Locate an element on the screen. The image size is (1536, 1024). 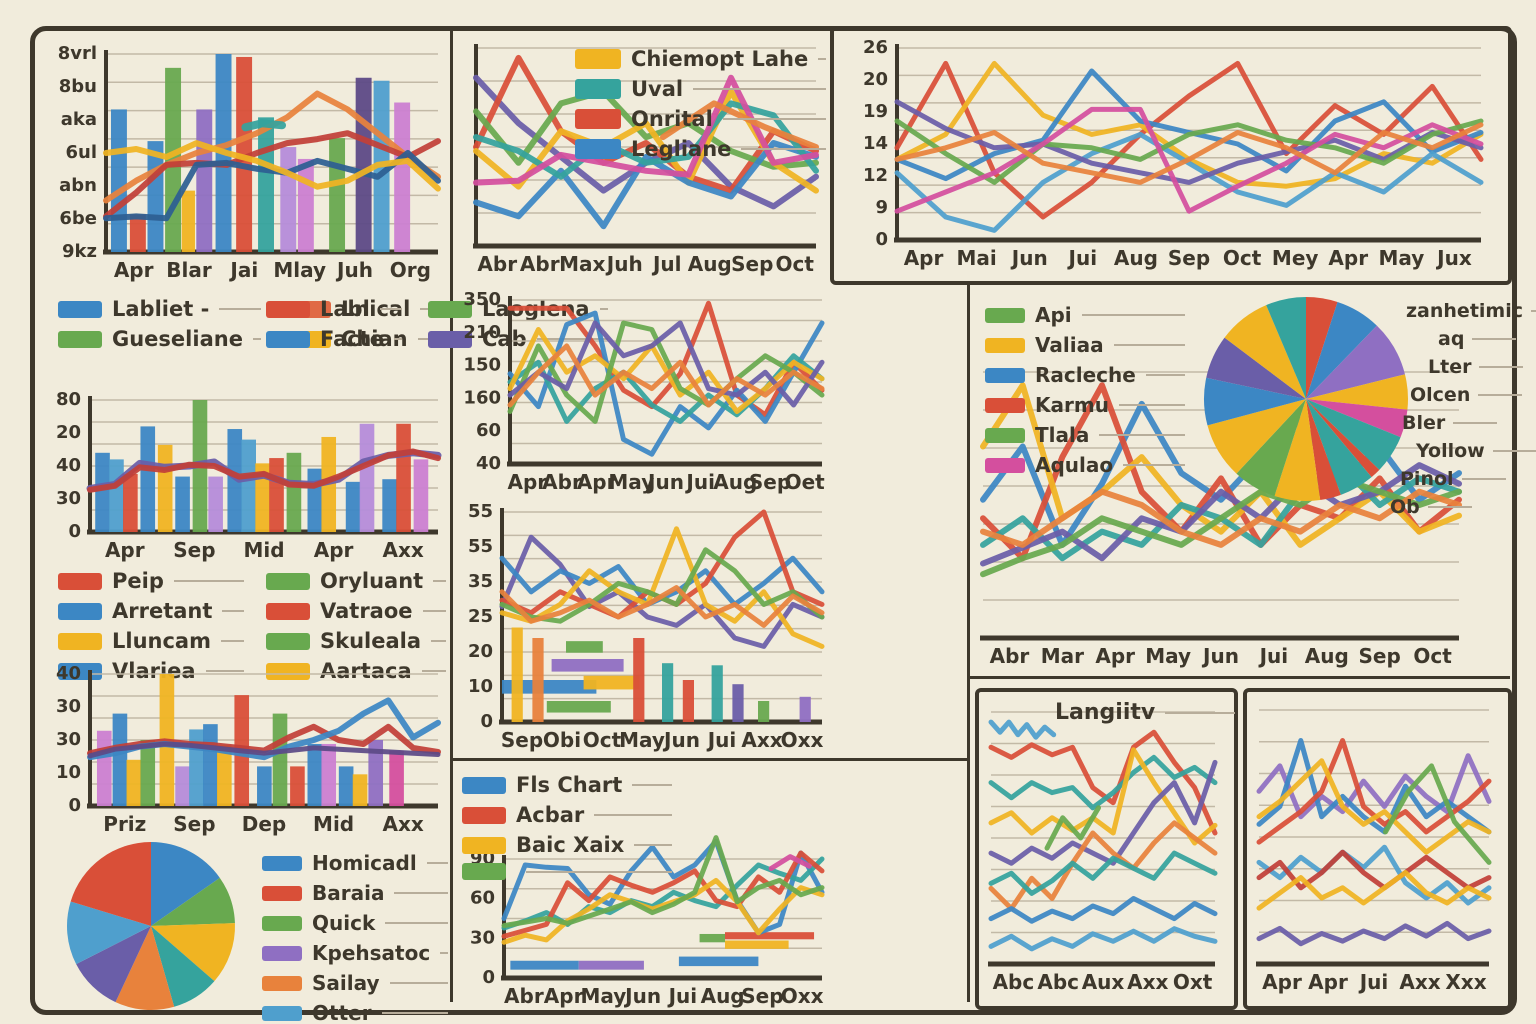
svg-text: 55 is located at coordinates (480, 511).